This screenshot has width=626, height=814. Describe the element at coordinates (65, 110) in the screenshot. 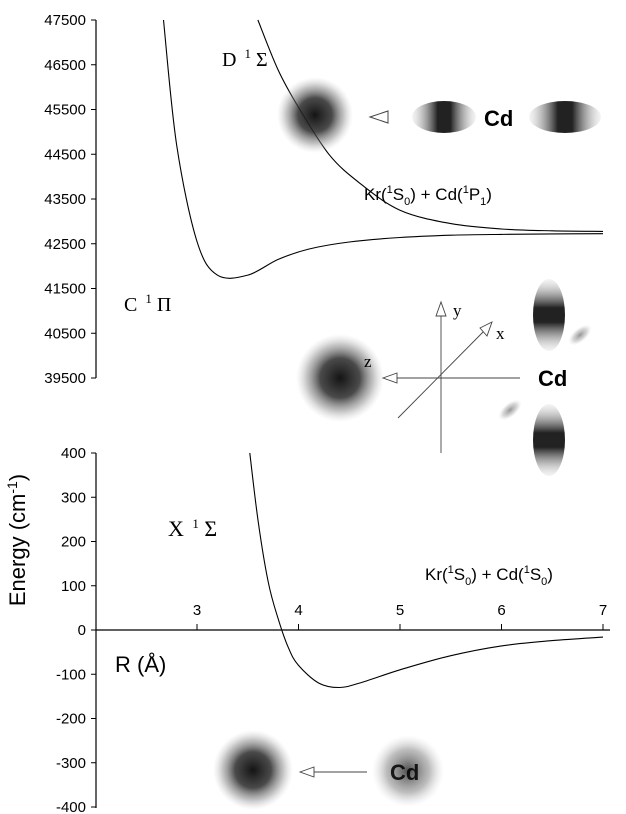

I see `upper-y-tick-label: 45500` at that location.